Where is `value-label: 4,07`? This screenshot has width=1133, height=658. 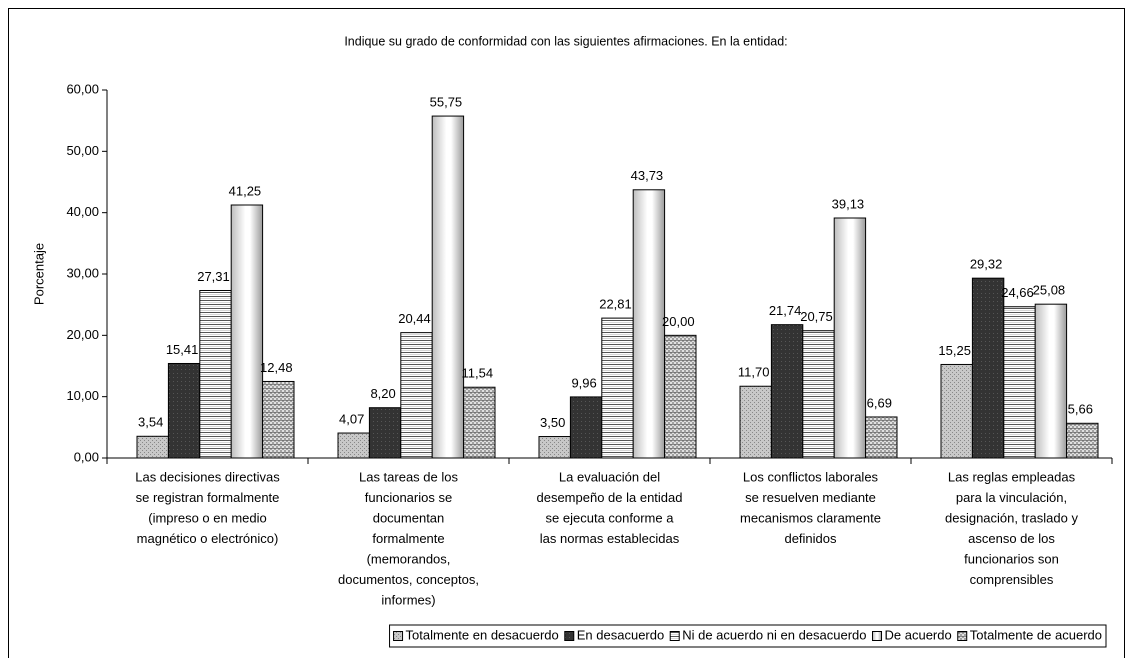
value-label: 4,07 is located at coordinates (351, 418).